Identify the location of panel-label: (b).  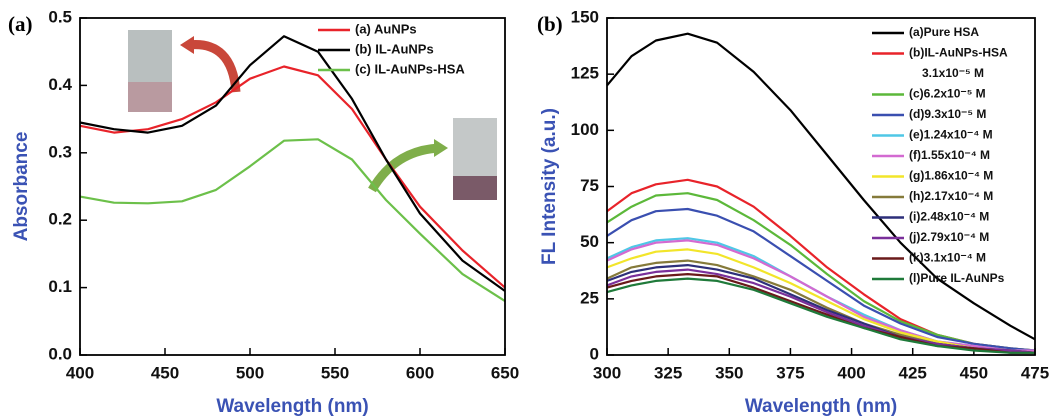
(550, 24).